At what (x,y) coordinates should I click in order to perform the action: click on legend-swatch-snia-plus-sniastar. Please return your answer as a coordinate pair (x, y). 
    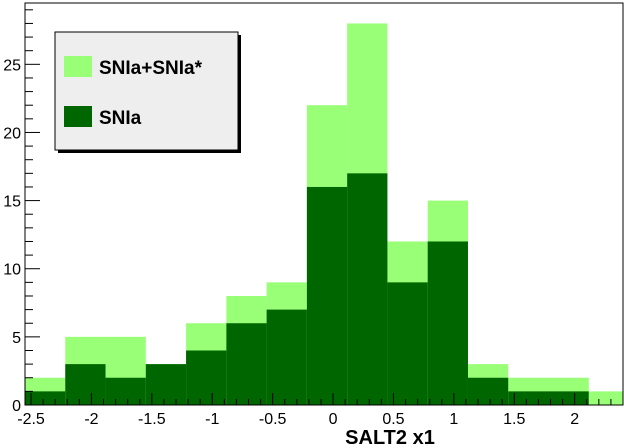
    Looking at the image, I should click on (78, 66).